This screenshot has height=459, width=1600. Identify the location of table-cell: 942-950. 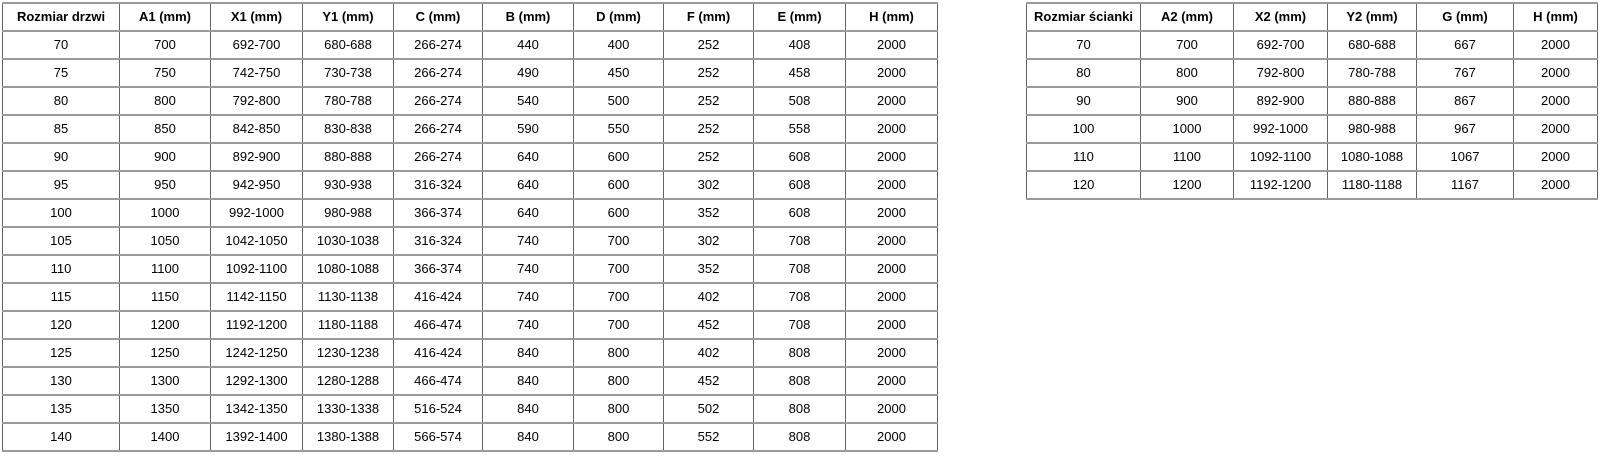
(256, 185).